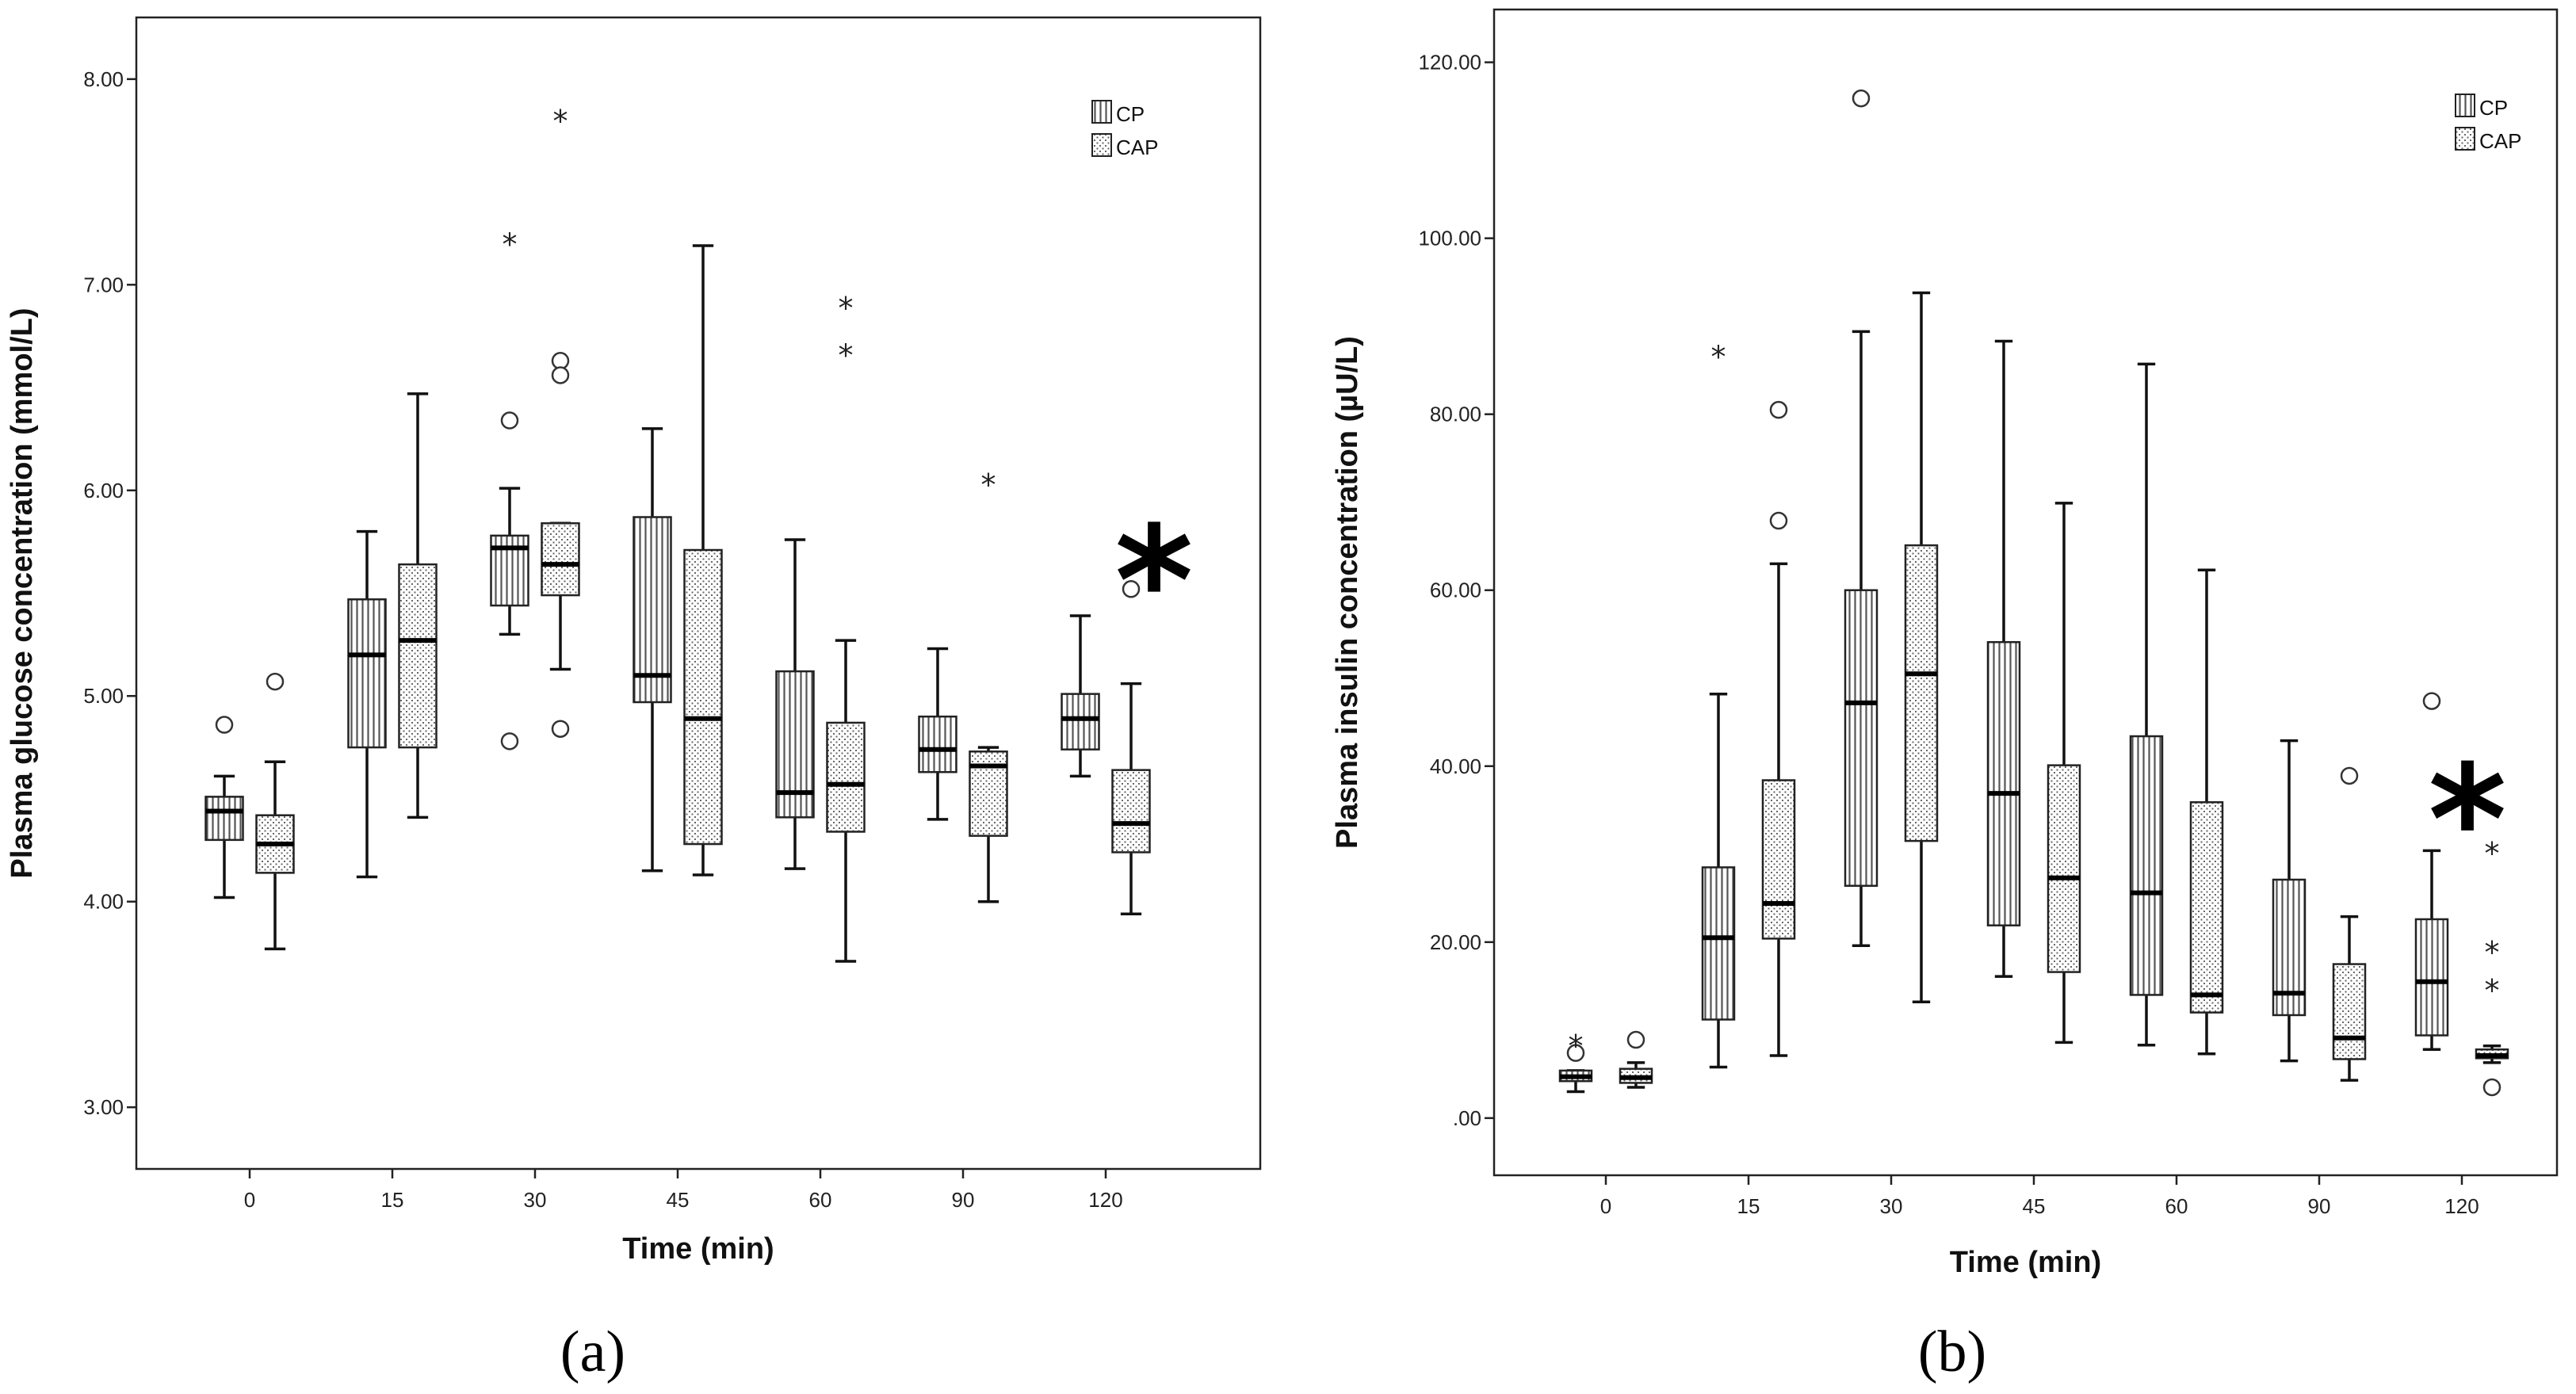 Image resolution: width=2576 pixels, height=1394 pixels. Describe the element at coordinates (1467, 1118) in the screenshot. I see `y-tick-label: .00` at that location.